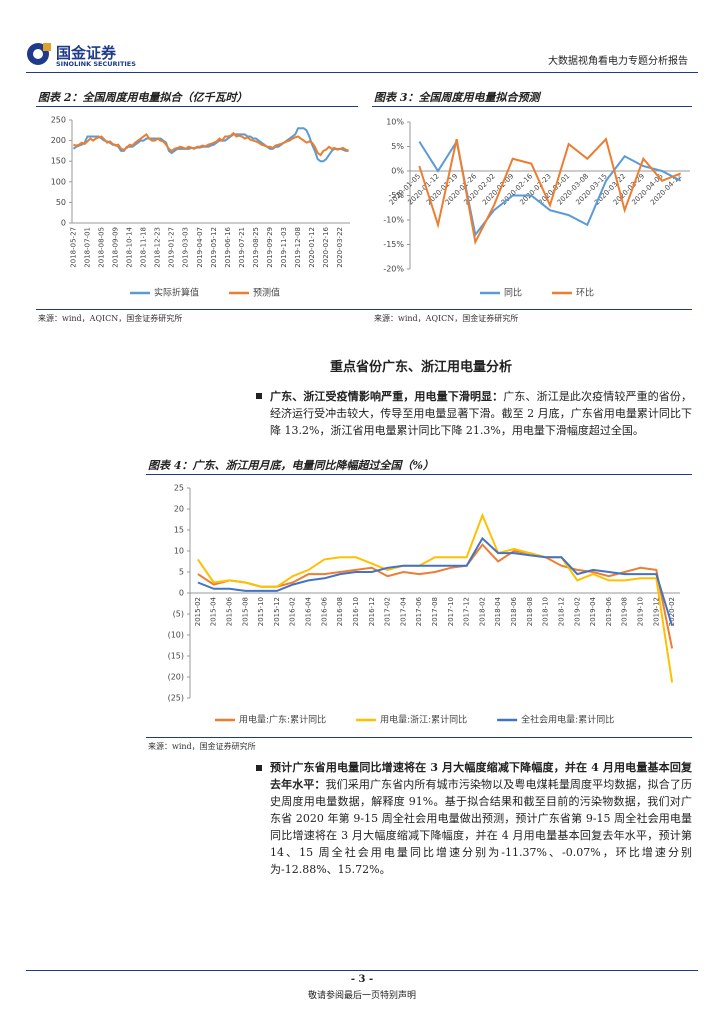  I want to click on x-tick-label: 2015-08, so click(245, 611).